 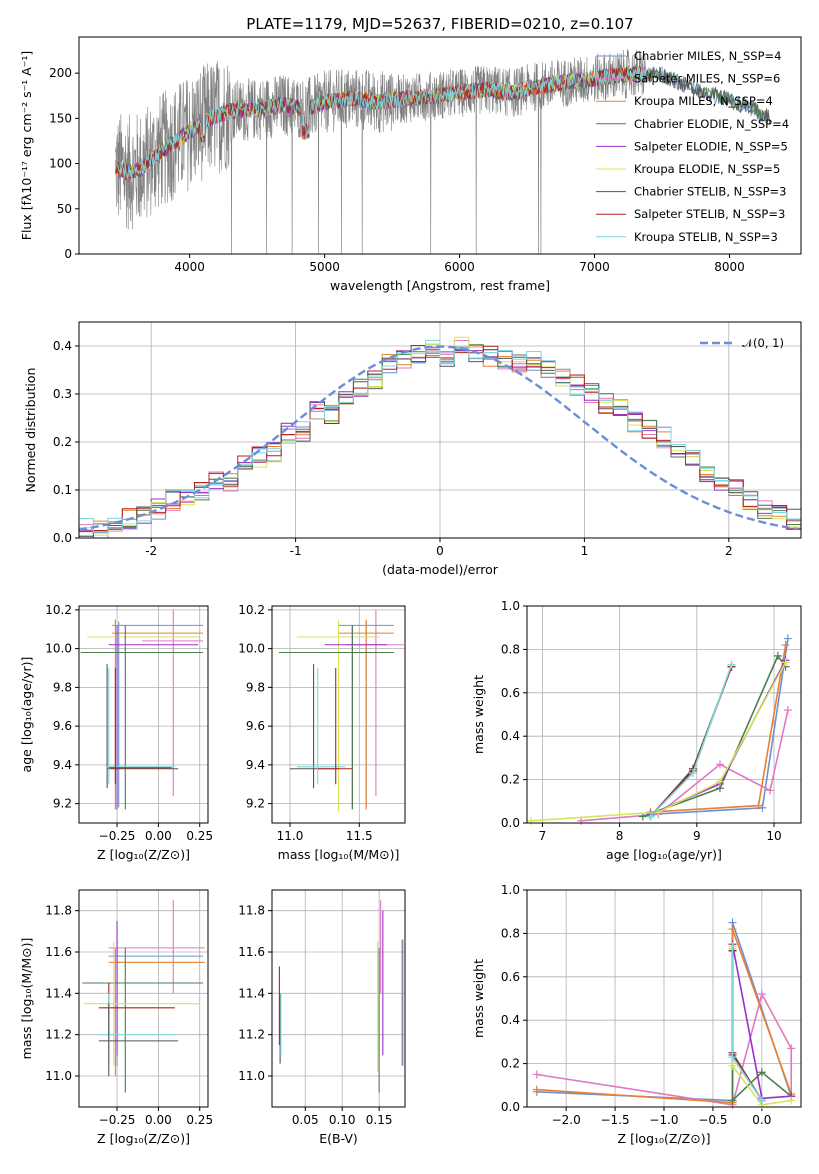 I want to click on legend-label: Salpeter MILES, N_SSP=6, so click(x=707, y=79).